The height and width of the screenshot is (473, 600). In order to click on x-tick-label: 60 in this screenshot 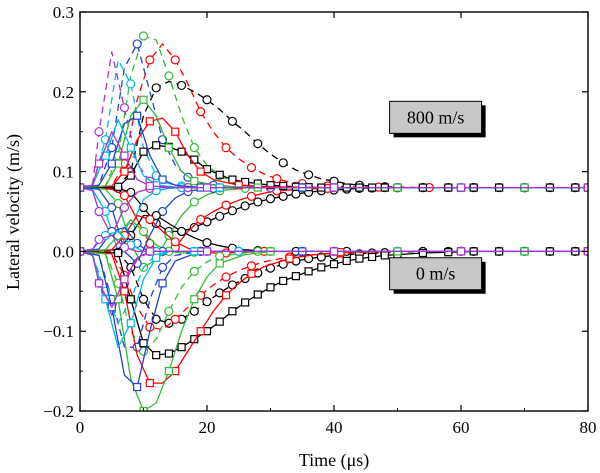, I will do `click(461, 427)`.